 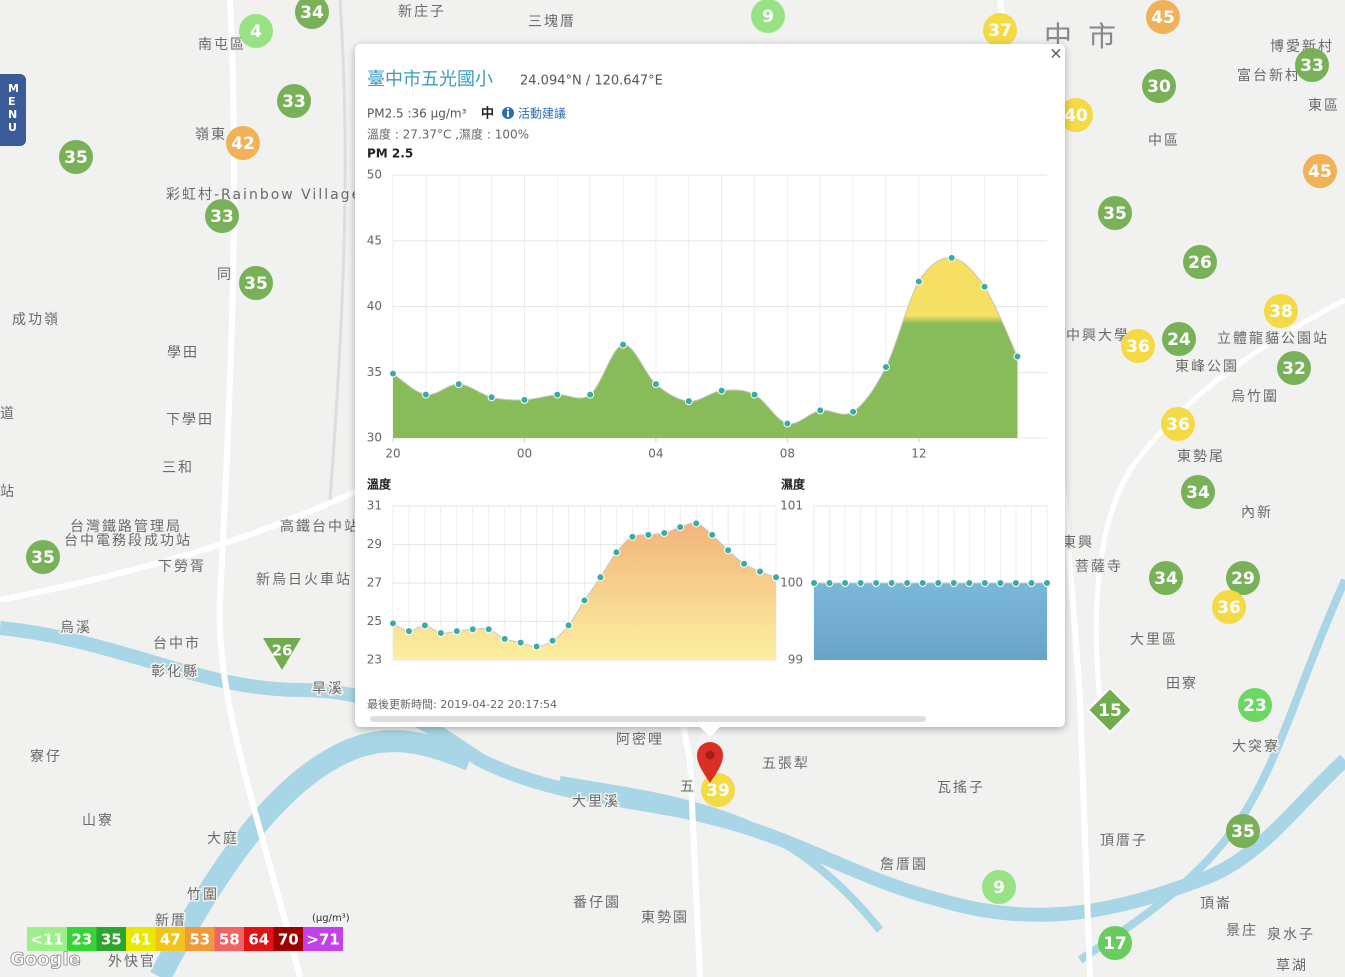 I want to click on place-label: 三塊厝, so click(x=552, y=22).